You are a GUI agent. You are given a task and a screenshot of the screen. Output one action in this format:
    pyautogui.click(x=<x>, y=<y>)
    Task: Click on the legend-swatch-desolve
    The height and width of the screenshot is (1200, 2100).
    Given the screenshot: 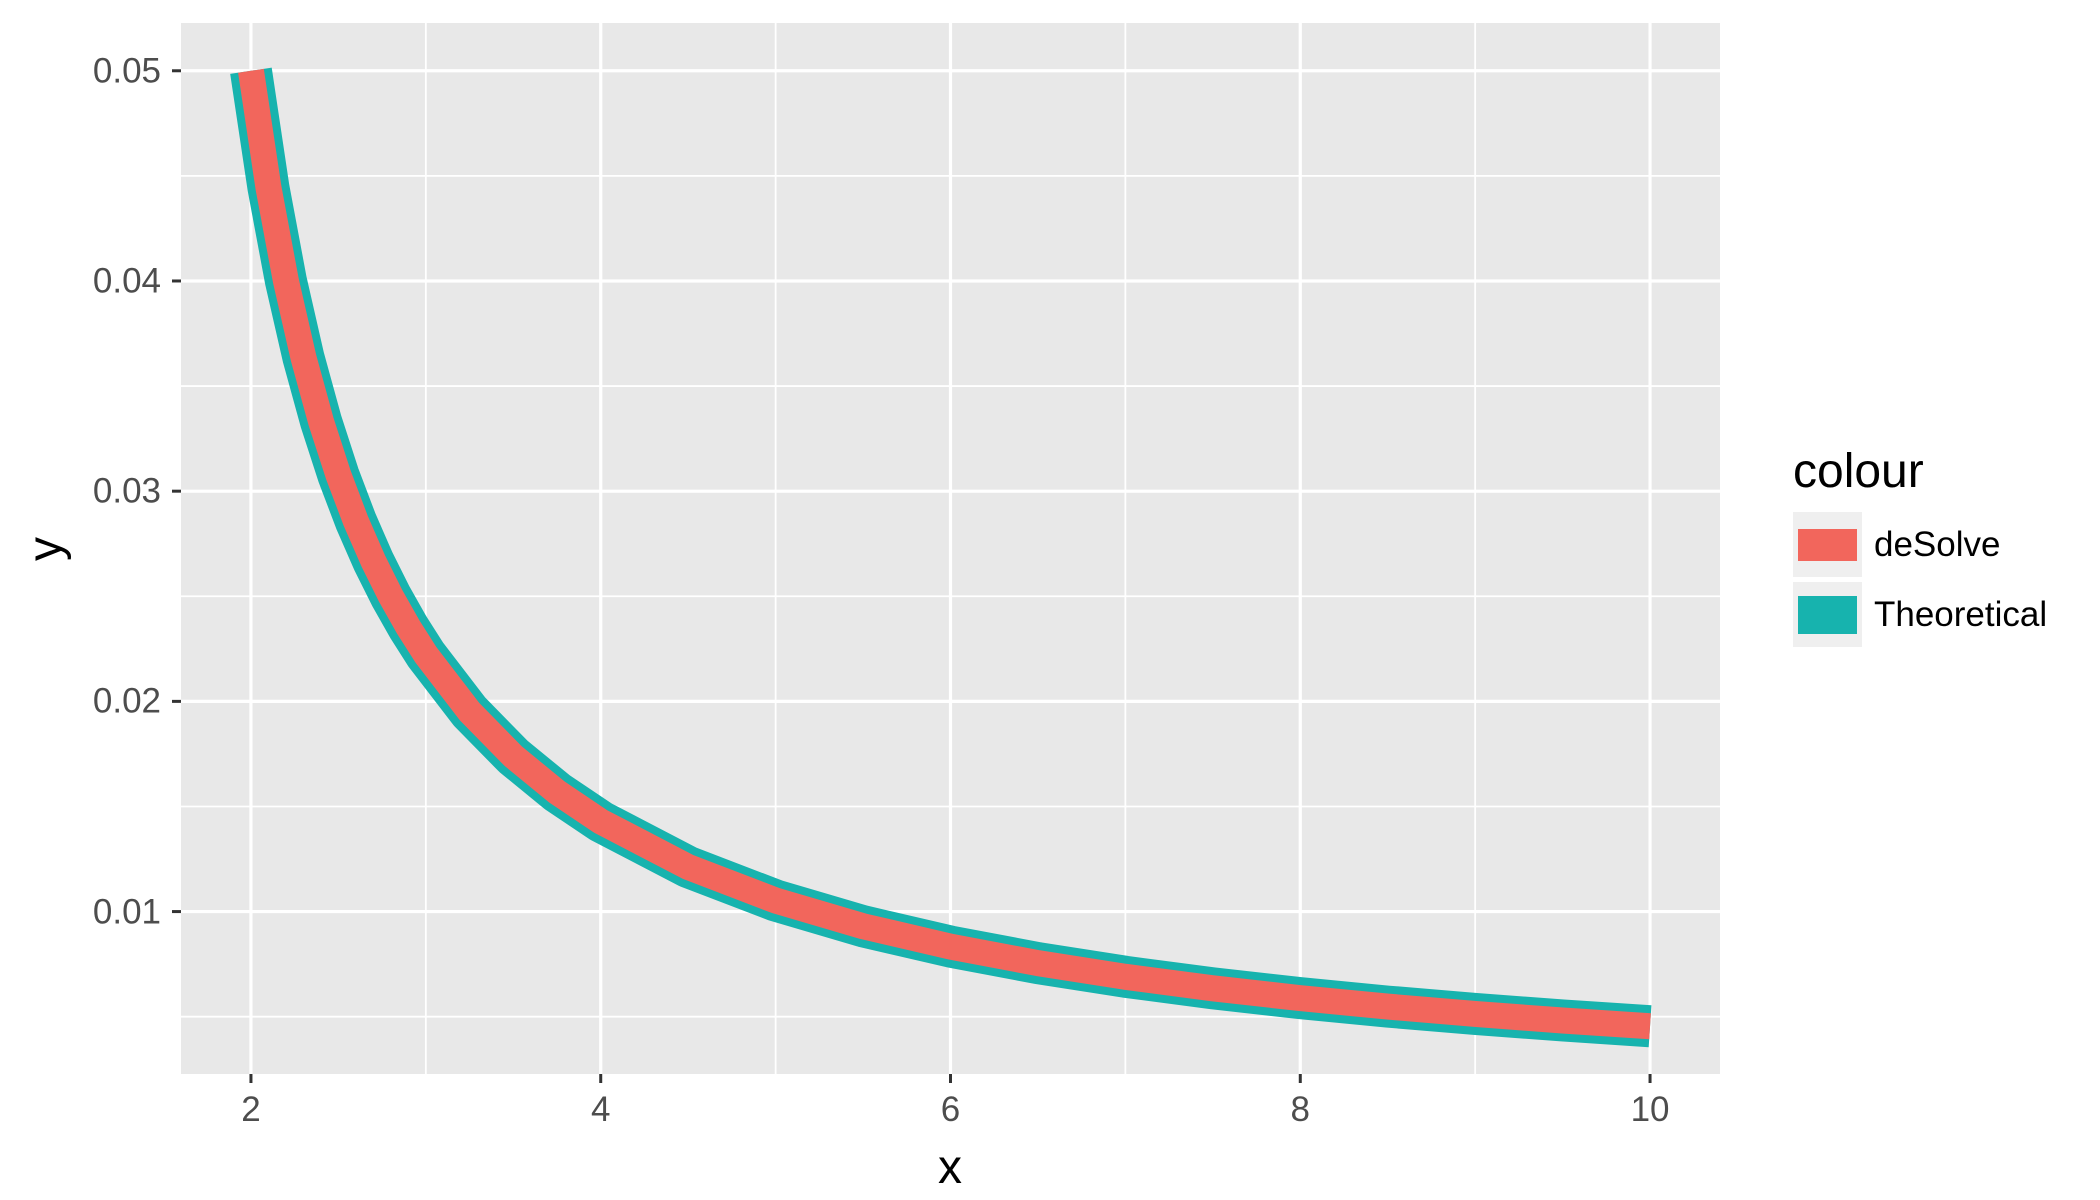 What is the action you would take?
    pyautogui.click(x=1827, y=544)
    